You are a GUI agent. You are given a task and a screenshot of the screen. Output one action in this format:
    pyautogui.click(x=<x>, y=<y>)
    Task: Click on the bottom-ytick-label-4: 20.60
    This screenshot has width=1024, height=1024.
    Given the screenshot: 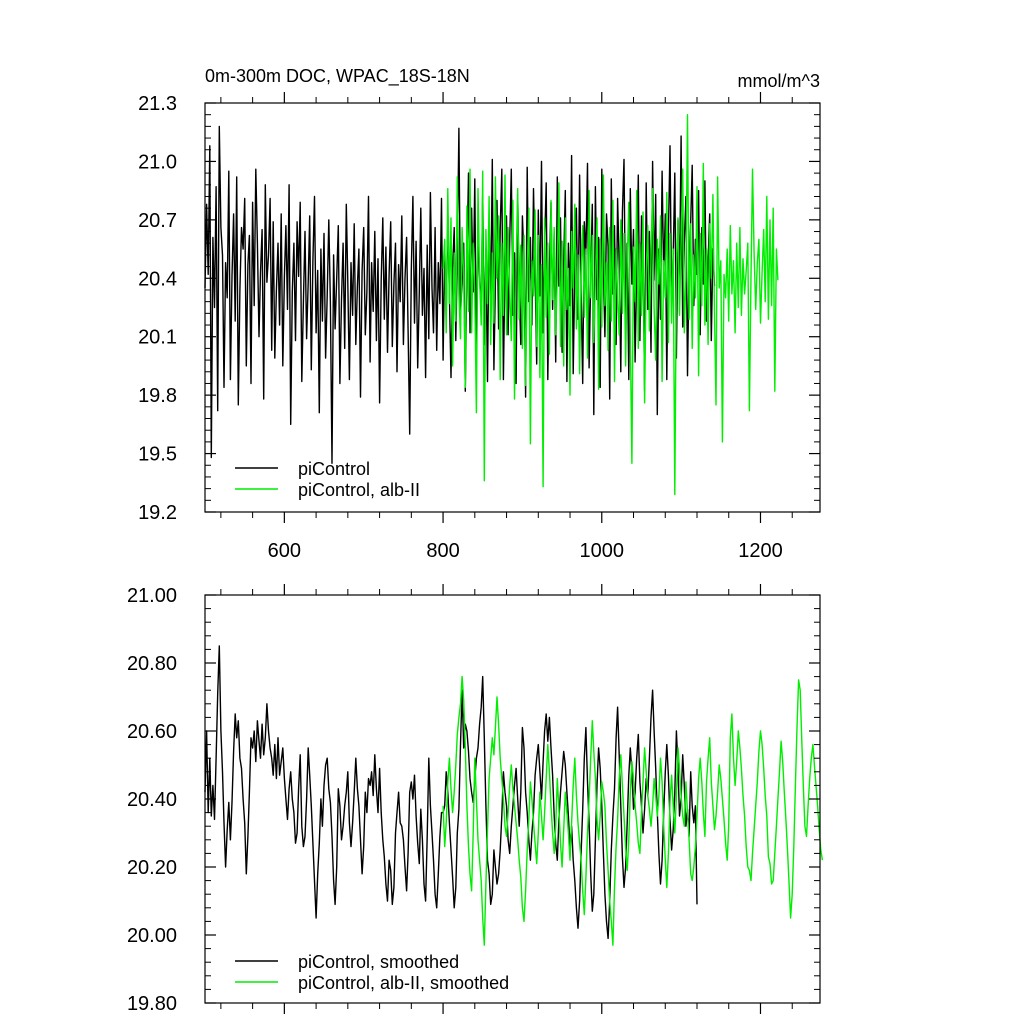 What is the action you would take?
    pyautogui.click(x=152, y=732)
    